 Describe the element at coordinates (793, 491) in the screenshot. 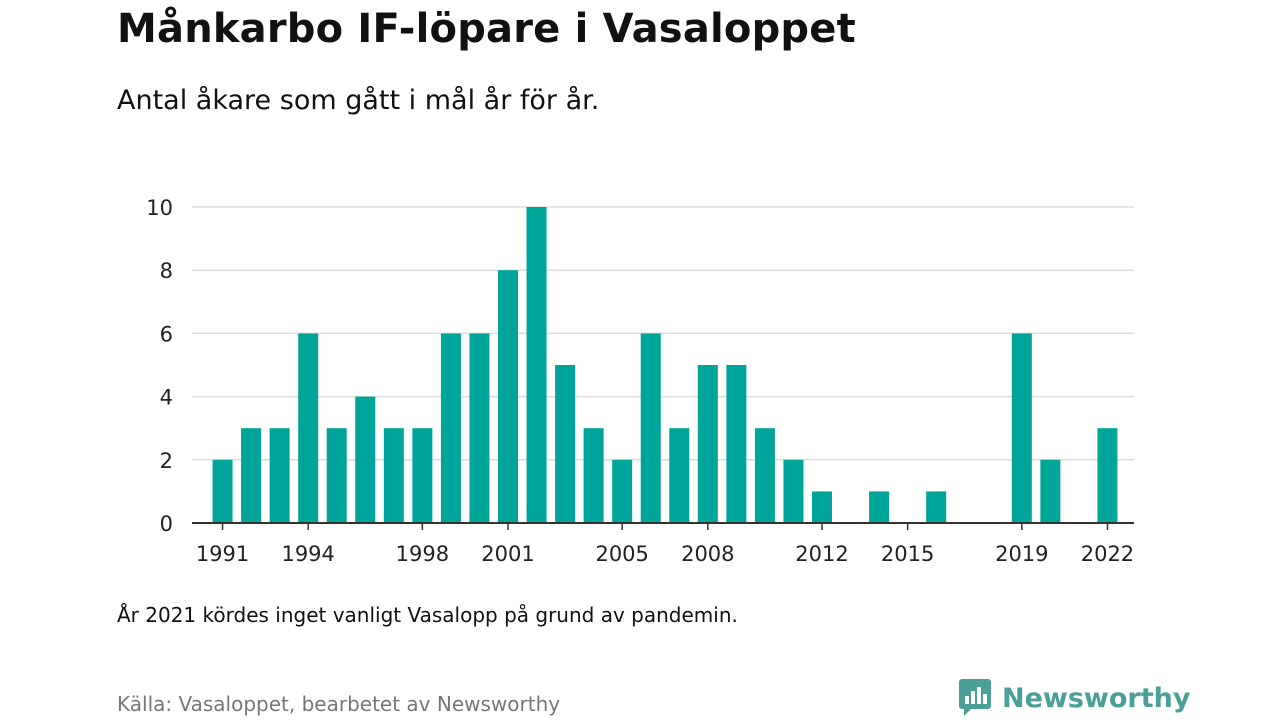

I see `bar-2011` at that location.